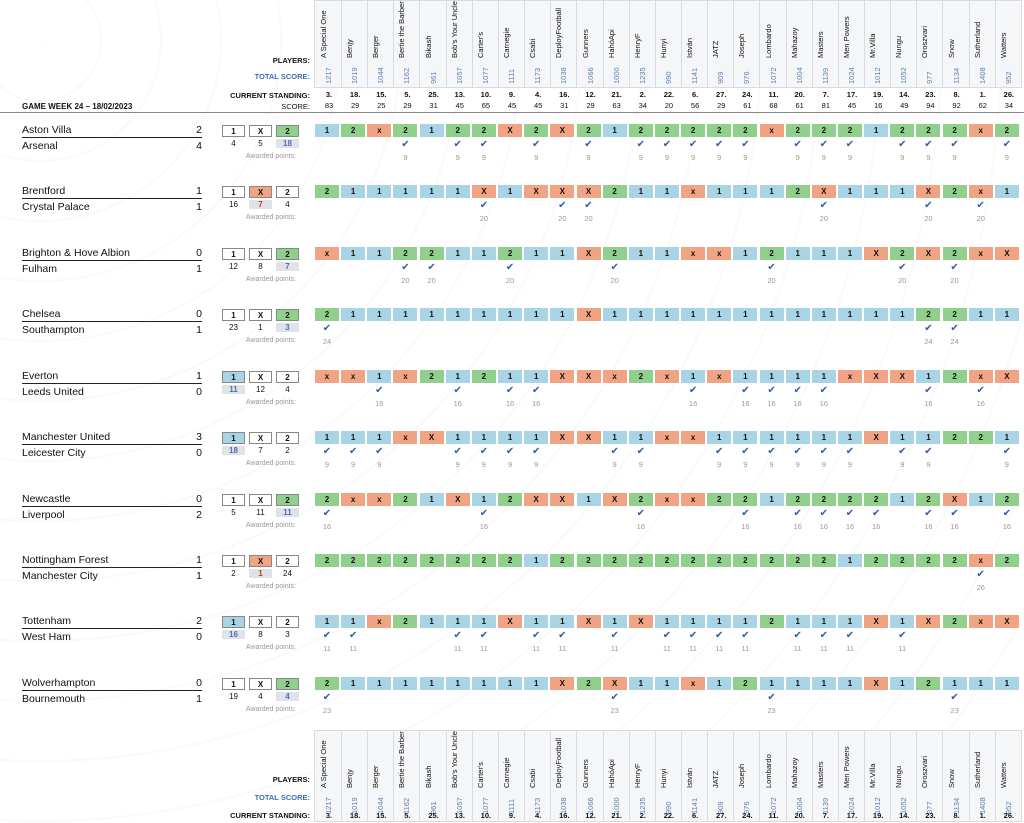  Describe the element at coordinates (112, 437) in the screenshot. I see `home-team: Manchester United` at that location.